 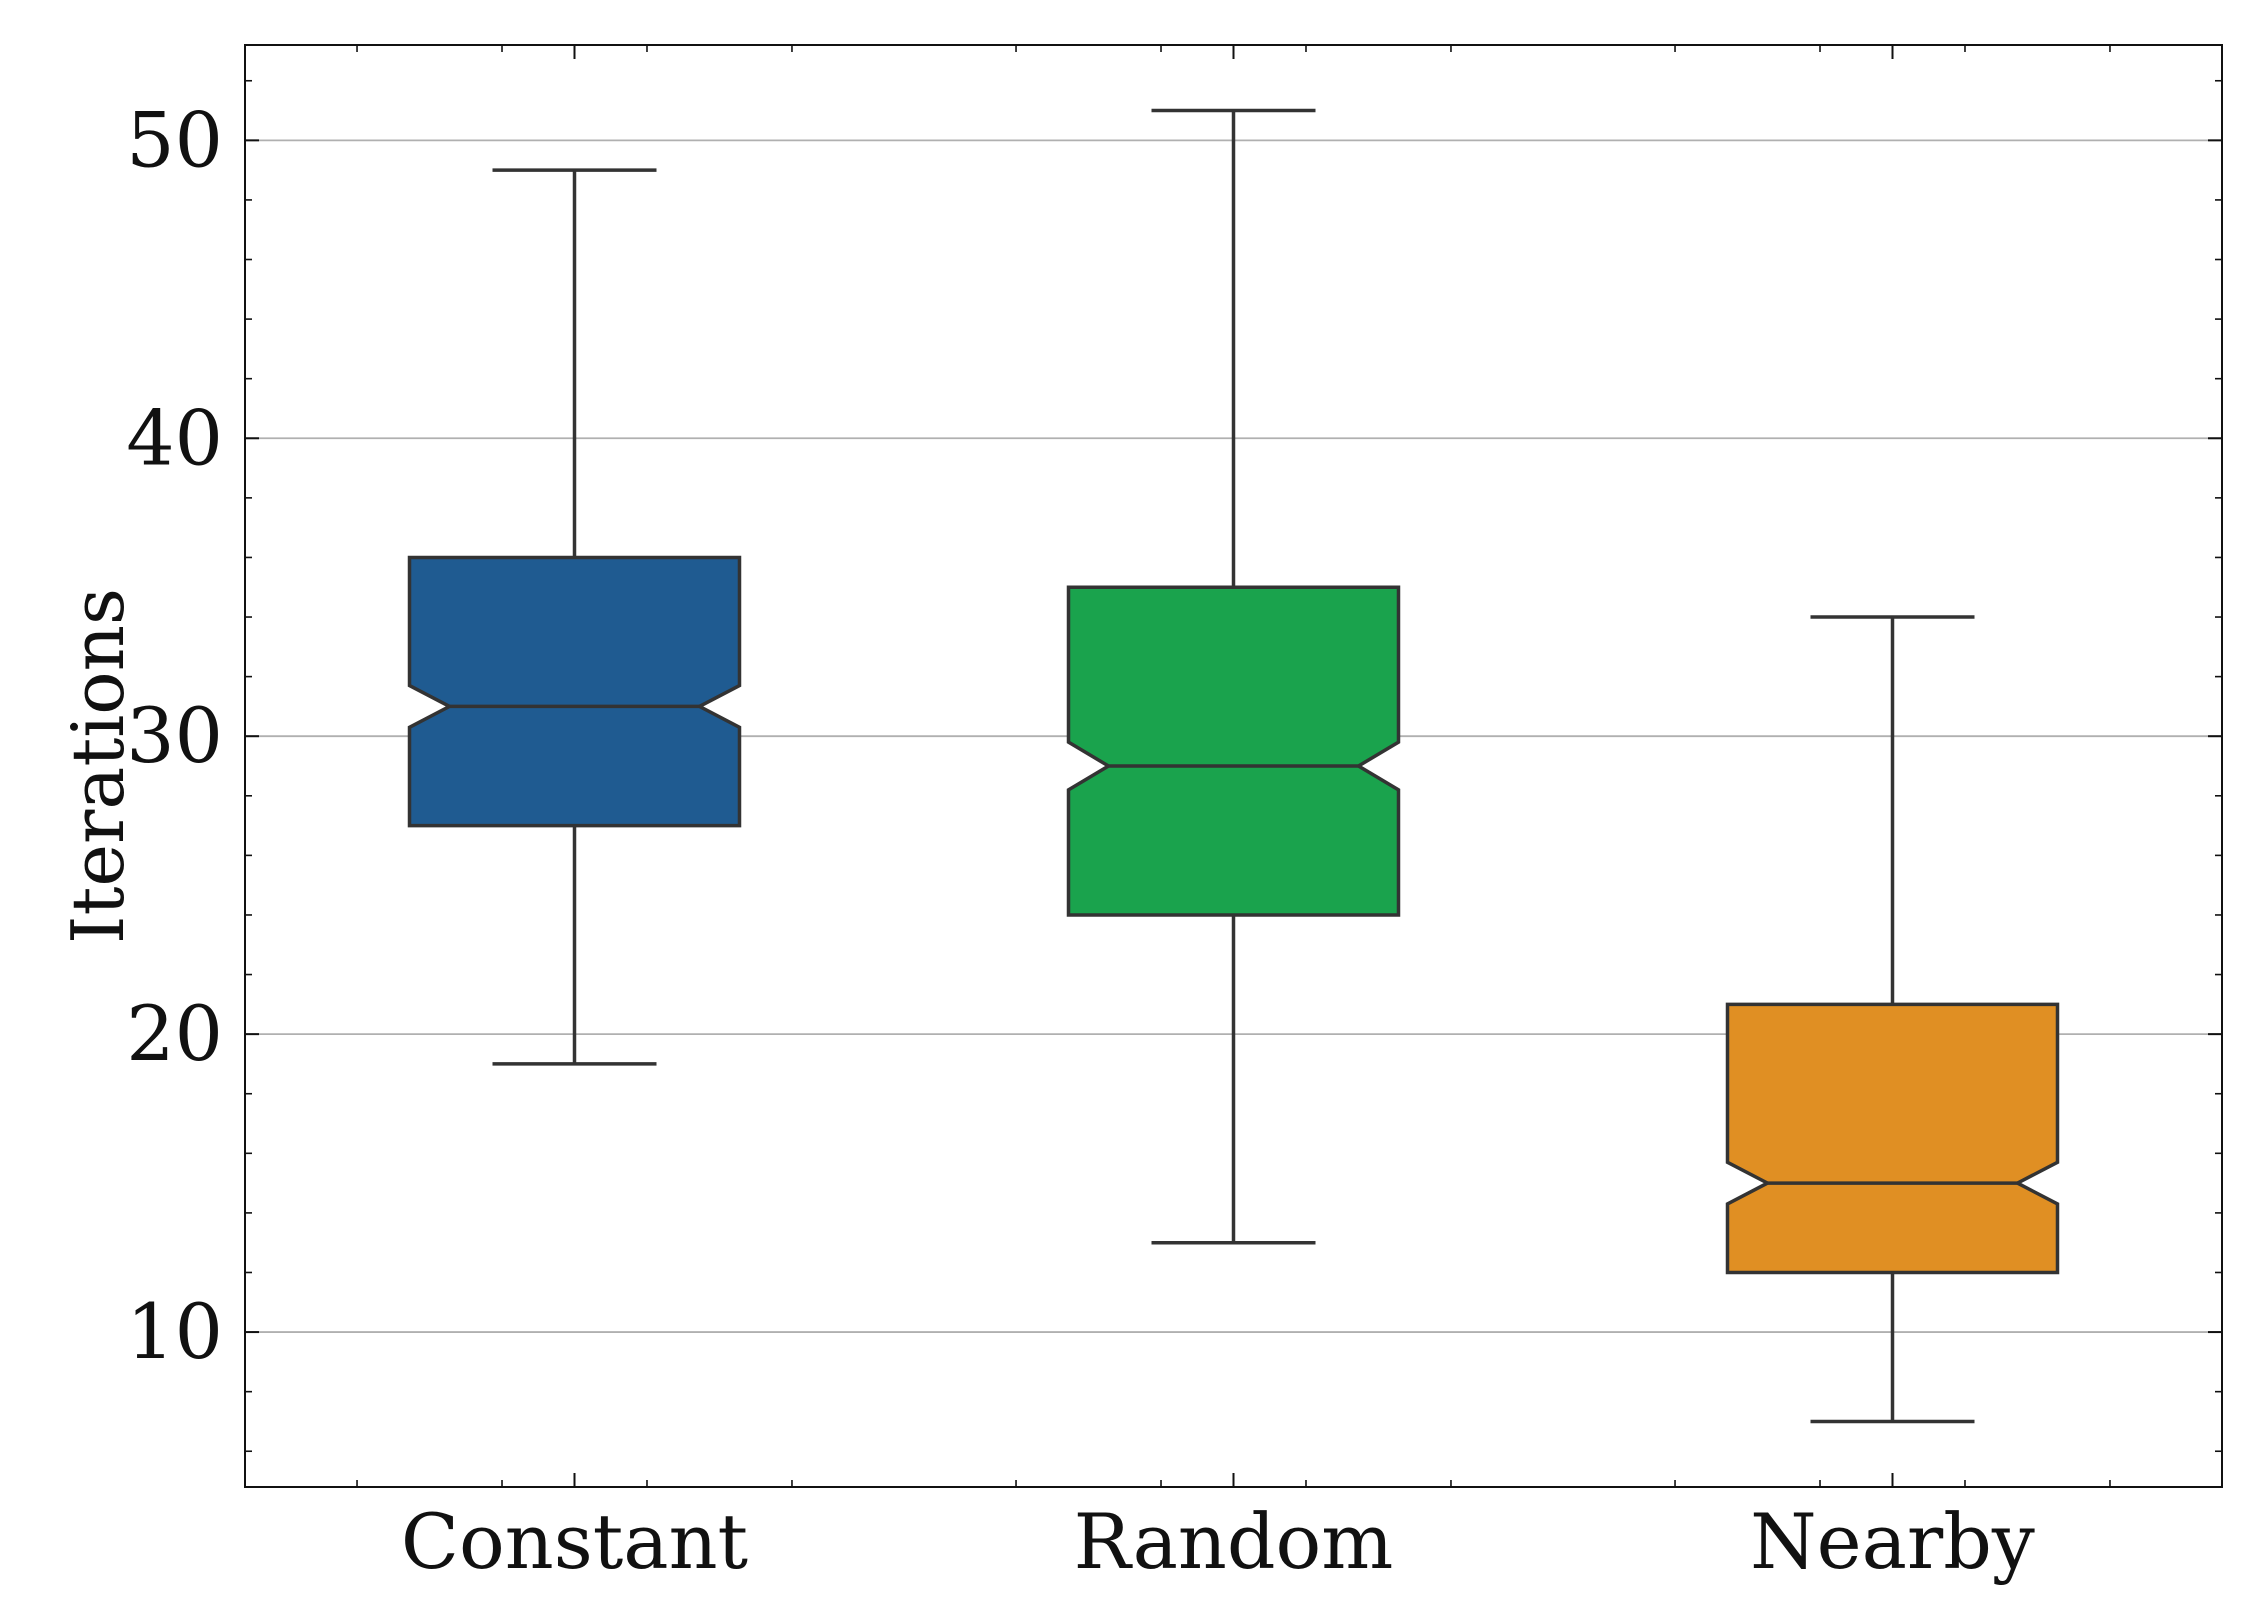 What do you see at coordinates (1234, 1541) in the screenshot?
I see `x-tick-label-random: Random` at bounding box center [1234, 1541].